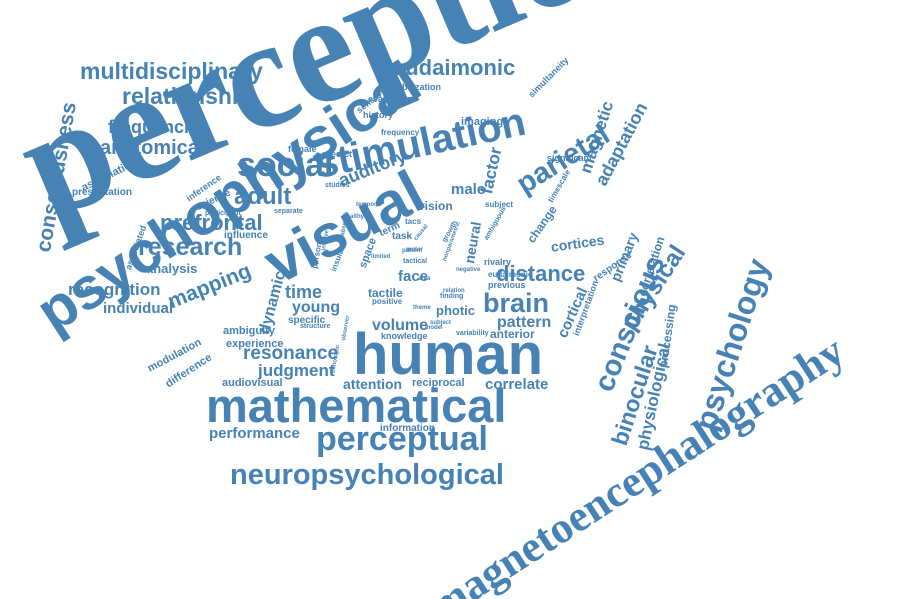  I want to click on word-influence: influence, so click(246, 235).